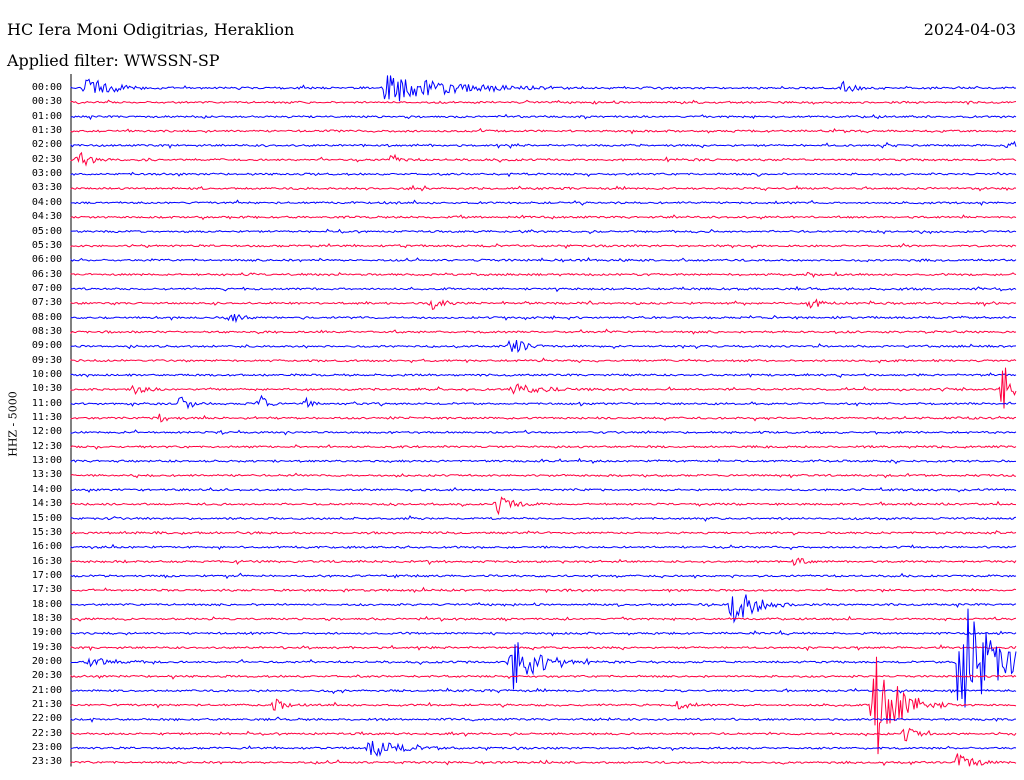  I want to click on tick-label: 22:30, so click(46, 733).